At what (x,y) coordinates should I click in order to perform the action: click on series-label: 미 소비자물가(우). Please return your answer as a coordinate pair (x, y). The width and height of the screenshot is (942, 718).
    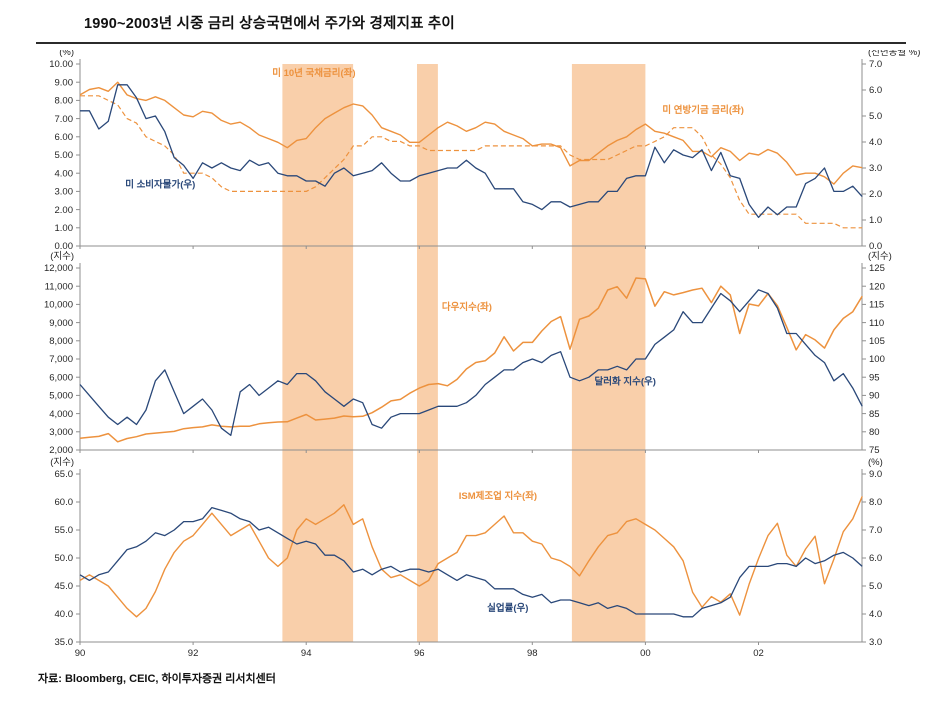
    Looking at the image, I should click on (160, 185).